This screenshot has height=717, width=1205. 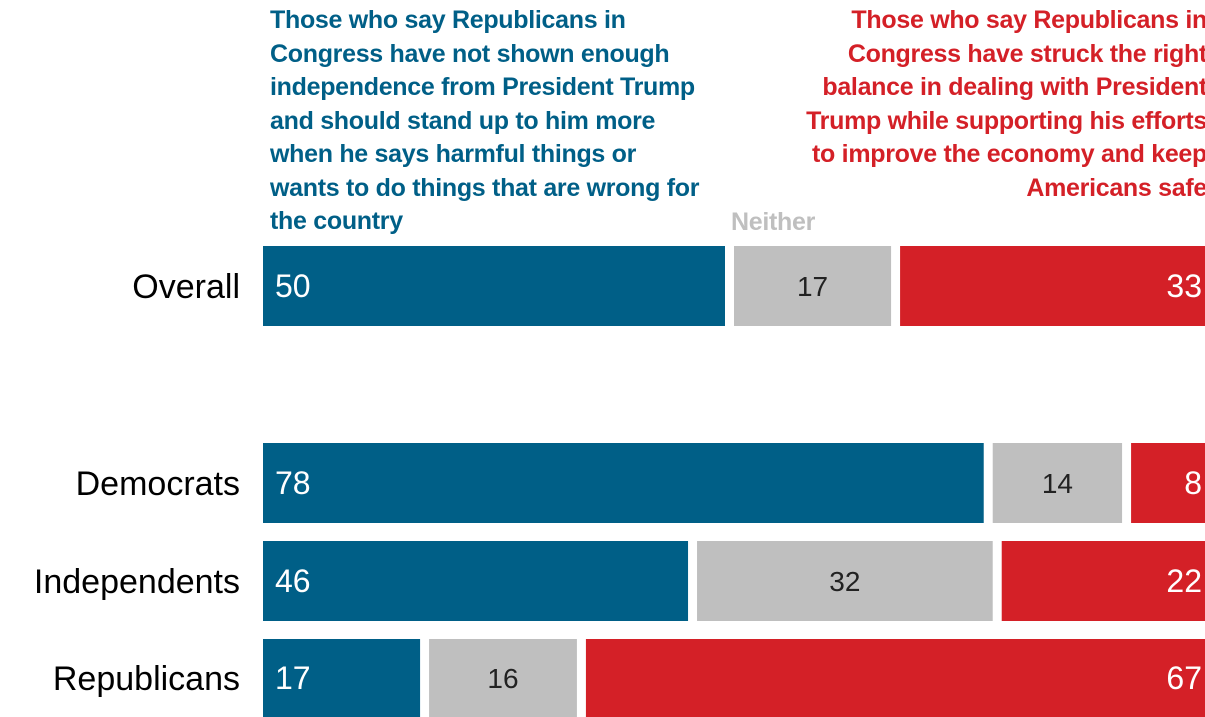 What do you see at coordinates (1103, 581) in the screenshot?
I see `bar-right-independents` at bounding box center [1103, 581].